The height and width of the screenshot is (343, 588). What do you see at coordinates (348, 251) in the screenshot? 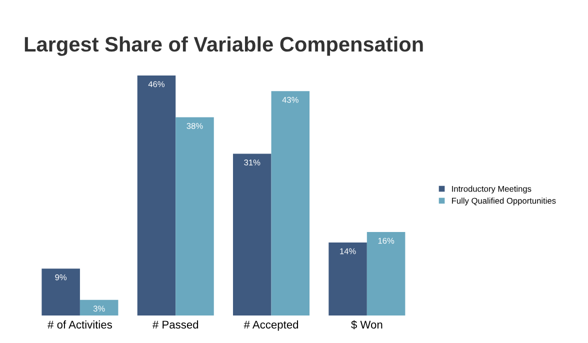
I see `data-label: 14%` at bounding box center [348, 251].